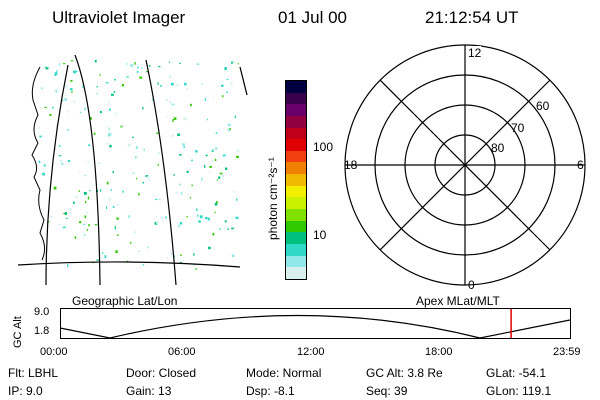 This screenshot has width=600, height=400. Describe the element at coordinates (182, 352) in the screenshot. I see `timeline-tick-0600: 06:00` at that location.